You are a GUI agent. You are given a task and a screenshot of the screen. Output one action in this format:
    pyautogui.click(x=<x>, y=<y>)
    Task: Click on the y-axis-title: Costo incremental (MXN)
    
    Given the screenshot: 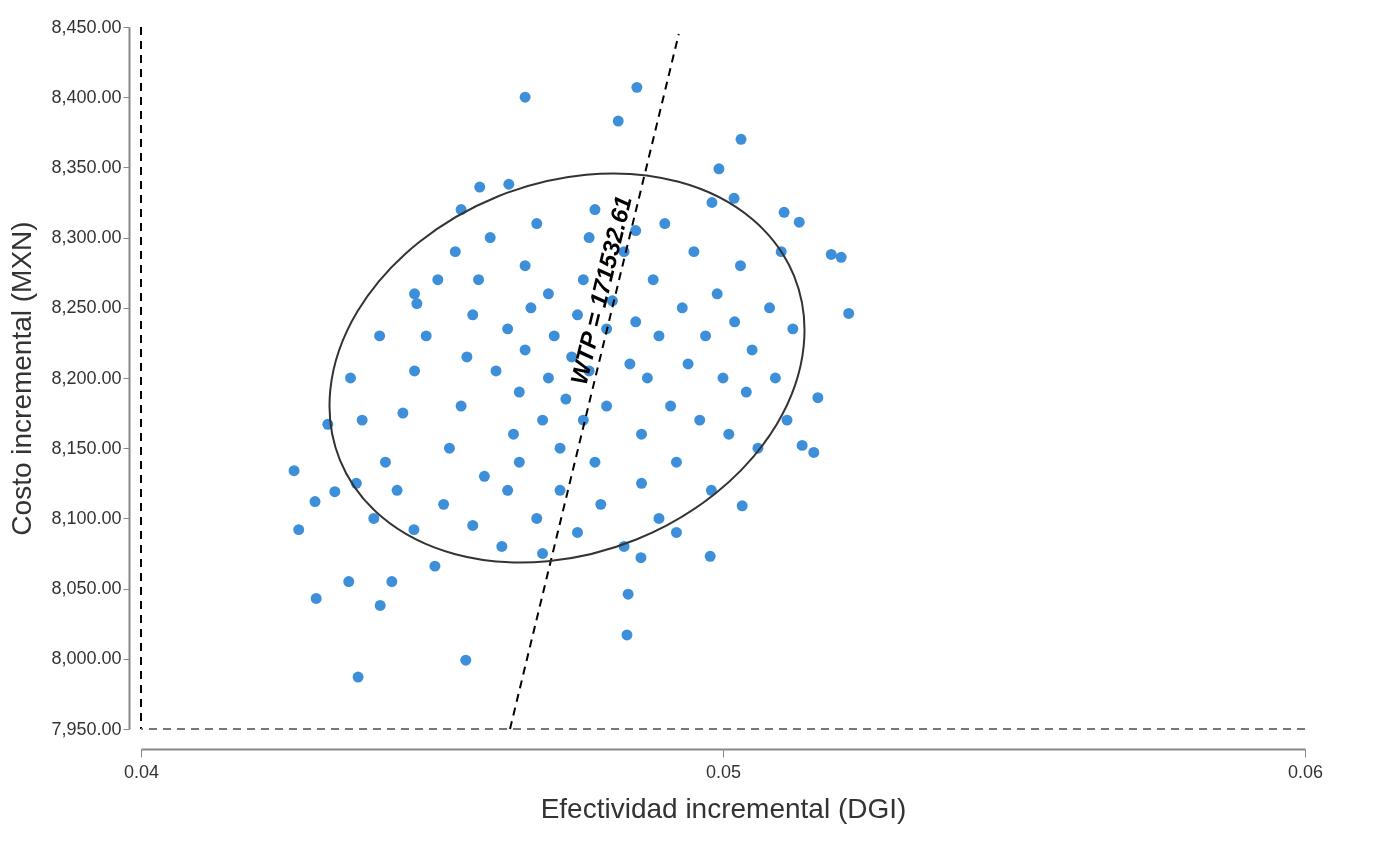 What is the action you would take?
    pyautogui.click(x=22, y=378)
    